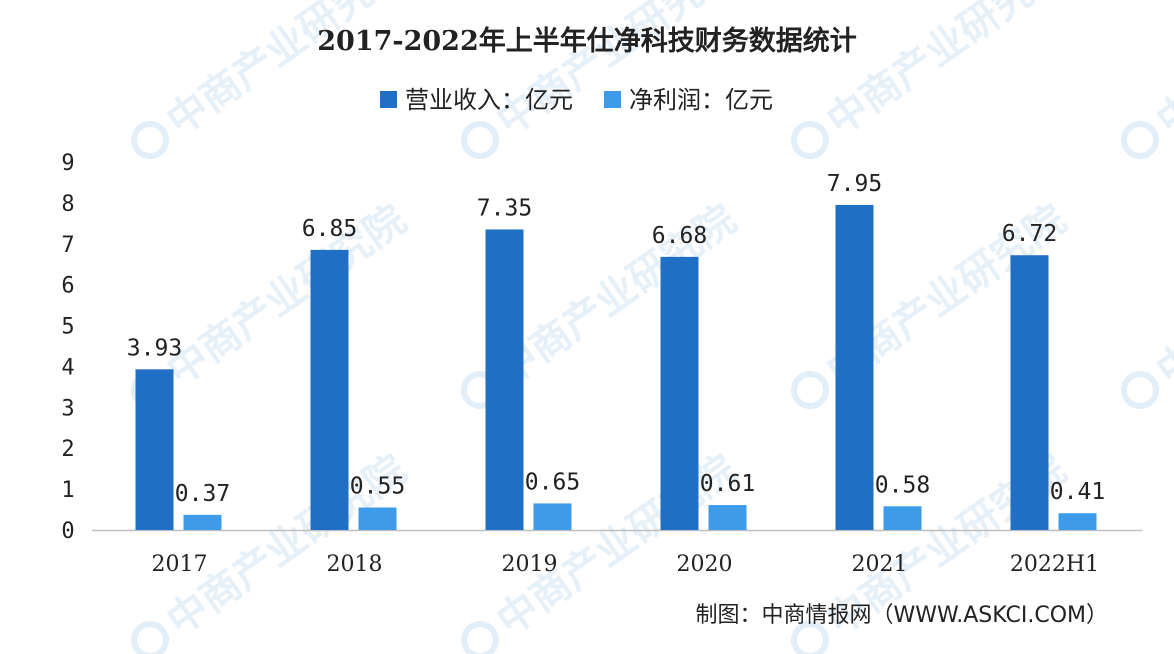  Describe the element at coordinates (67, 449) in the screenshot. I see `y-tick-label: 2` at that location.